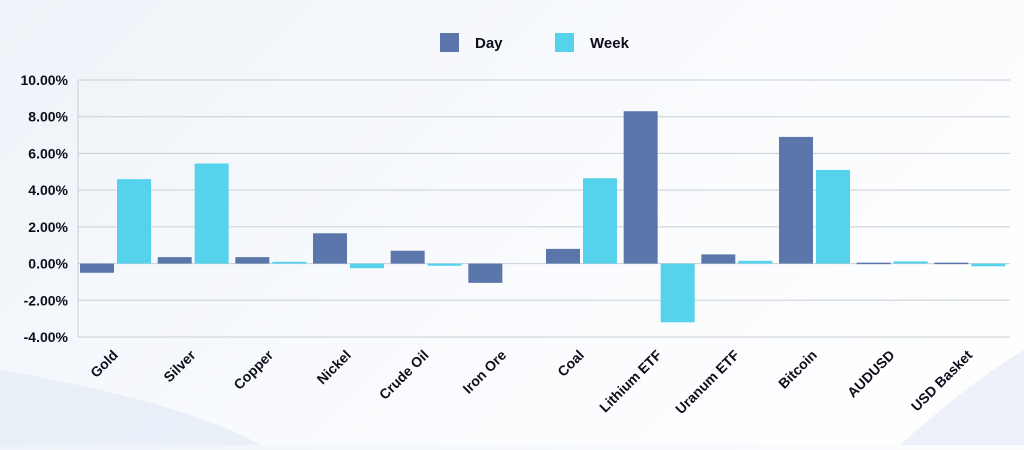 This screenshot has width=1024, height=450. I want to click on y-tick-label: 10.00%, so click(45, 80).